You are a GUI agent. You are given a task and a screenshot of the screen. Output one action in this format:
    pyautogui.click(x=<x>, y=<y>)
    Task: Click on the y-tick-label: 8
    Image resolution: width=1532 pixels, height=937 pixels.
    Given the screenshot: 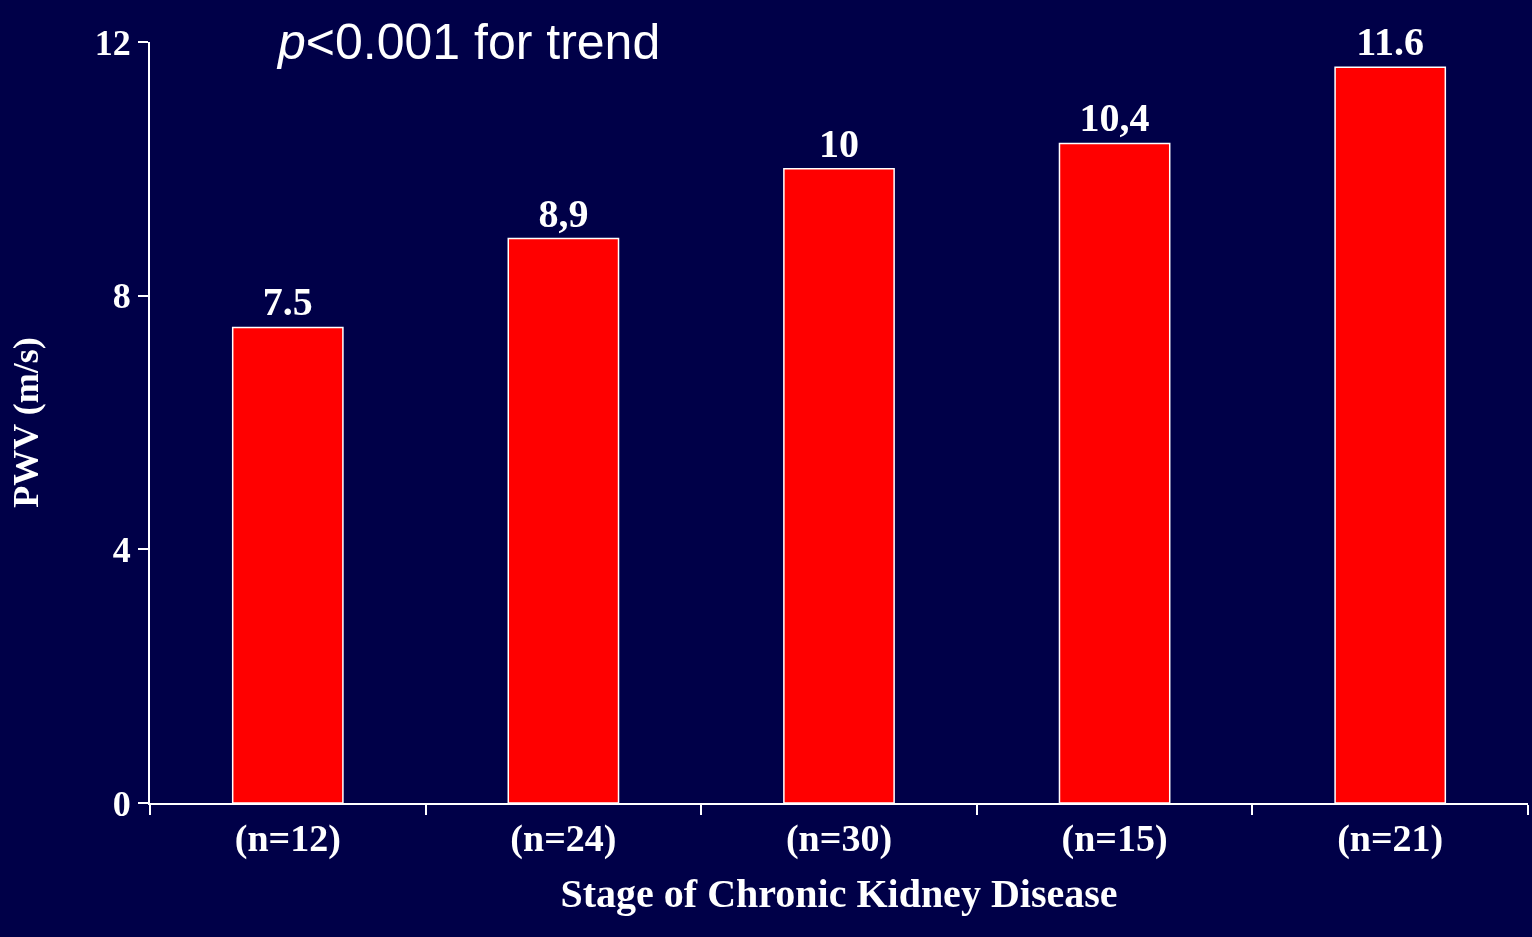 What is the action you would take?
    pyautogui.click(x=121, y=296)
    